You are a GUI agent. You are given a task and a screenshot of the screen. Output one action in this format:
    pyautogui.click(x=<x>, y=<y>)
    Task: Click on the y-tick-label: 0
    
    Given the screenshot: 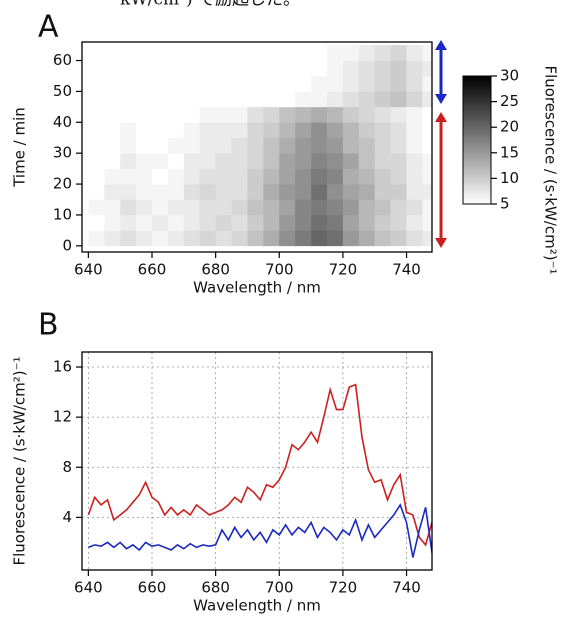 What is the action you would take?
    pyautogui.click(x=67, y=245)
    